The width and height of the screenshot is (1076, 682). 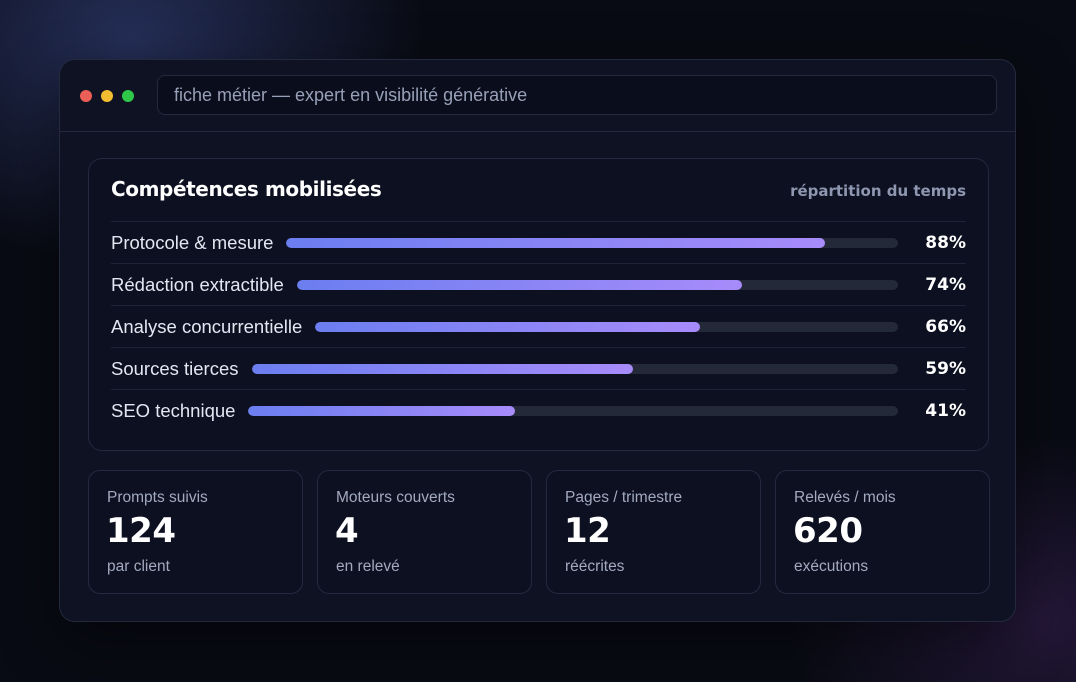 What do you see at coordinates (653, 532) in the screenshot?
I see `stat-card-pages: Pages / trimestre 12 réécrites` at bounding box center [653, 532].